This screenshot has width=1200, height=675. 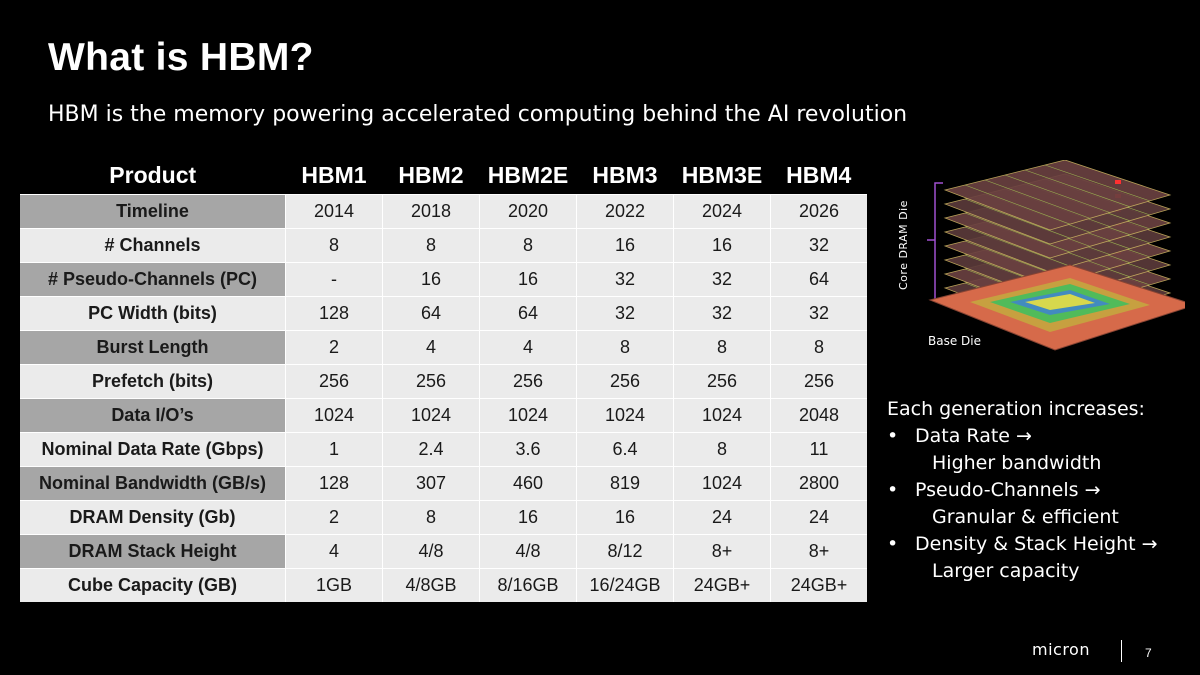 What do you see at coordinates (935, 241) in the screenshot?
I see `stack-bracket` at bounding box center [935, 241].